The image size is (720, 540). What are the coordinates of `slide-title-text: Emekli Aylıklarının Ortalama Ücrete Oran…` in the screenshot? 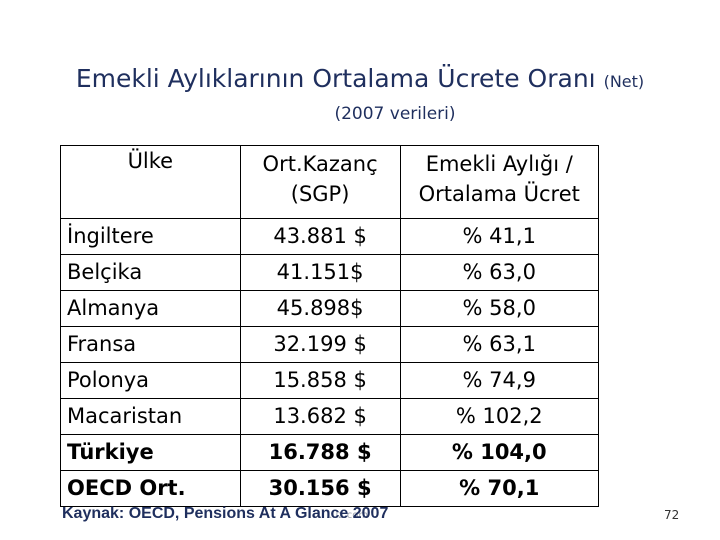 It's located at (335, 78).